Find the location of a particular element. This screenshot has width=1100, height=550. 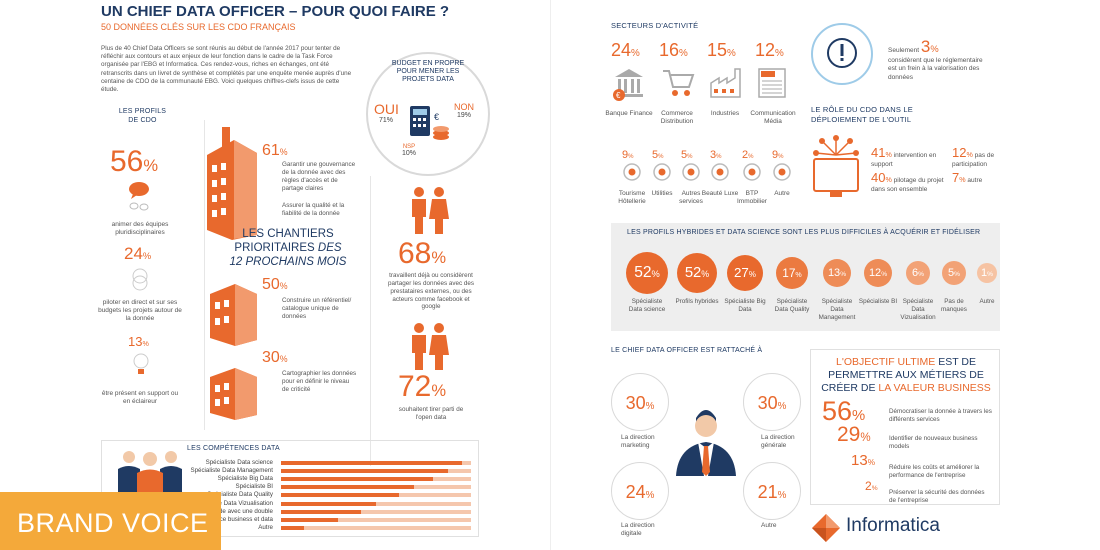

non-value: 19 is located at coordinates (461, 115).